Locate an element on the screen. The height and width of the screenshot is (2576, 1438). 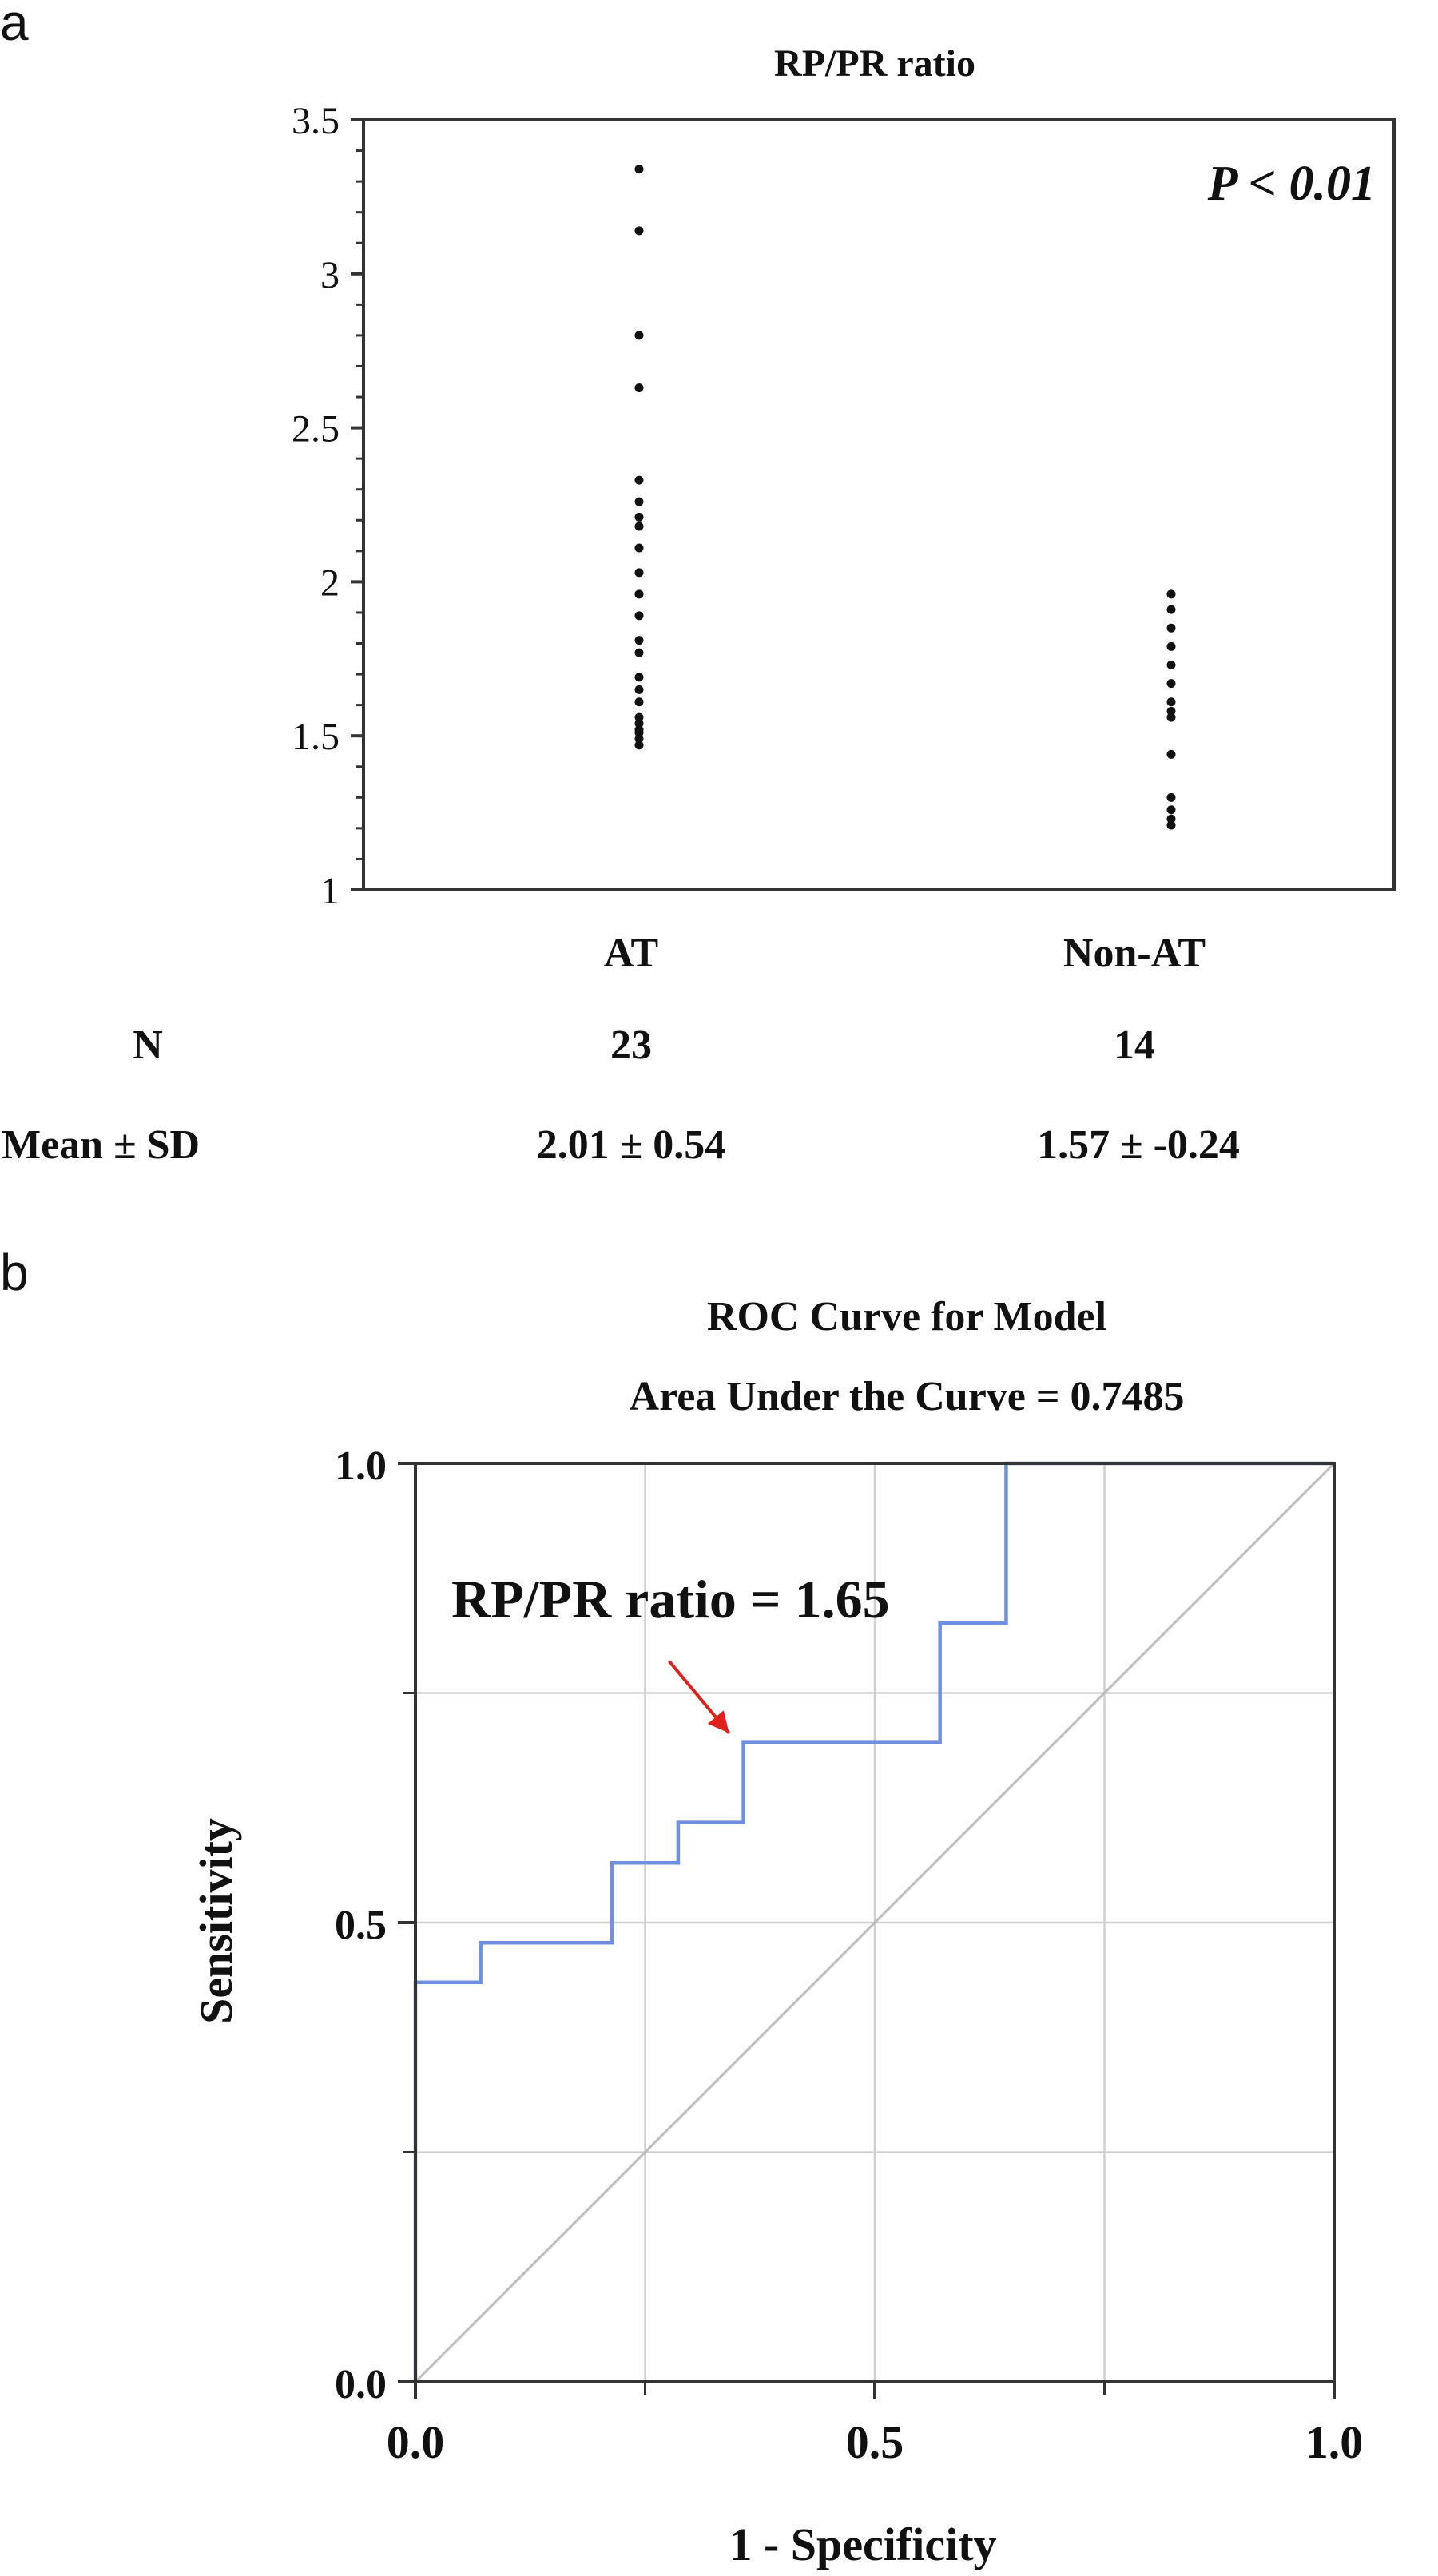
roc-title: ROC Curve for Model is located at coordinates (906, 1317).